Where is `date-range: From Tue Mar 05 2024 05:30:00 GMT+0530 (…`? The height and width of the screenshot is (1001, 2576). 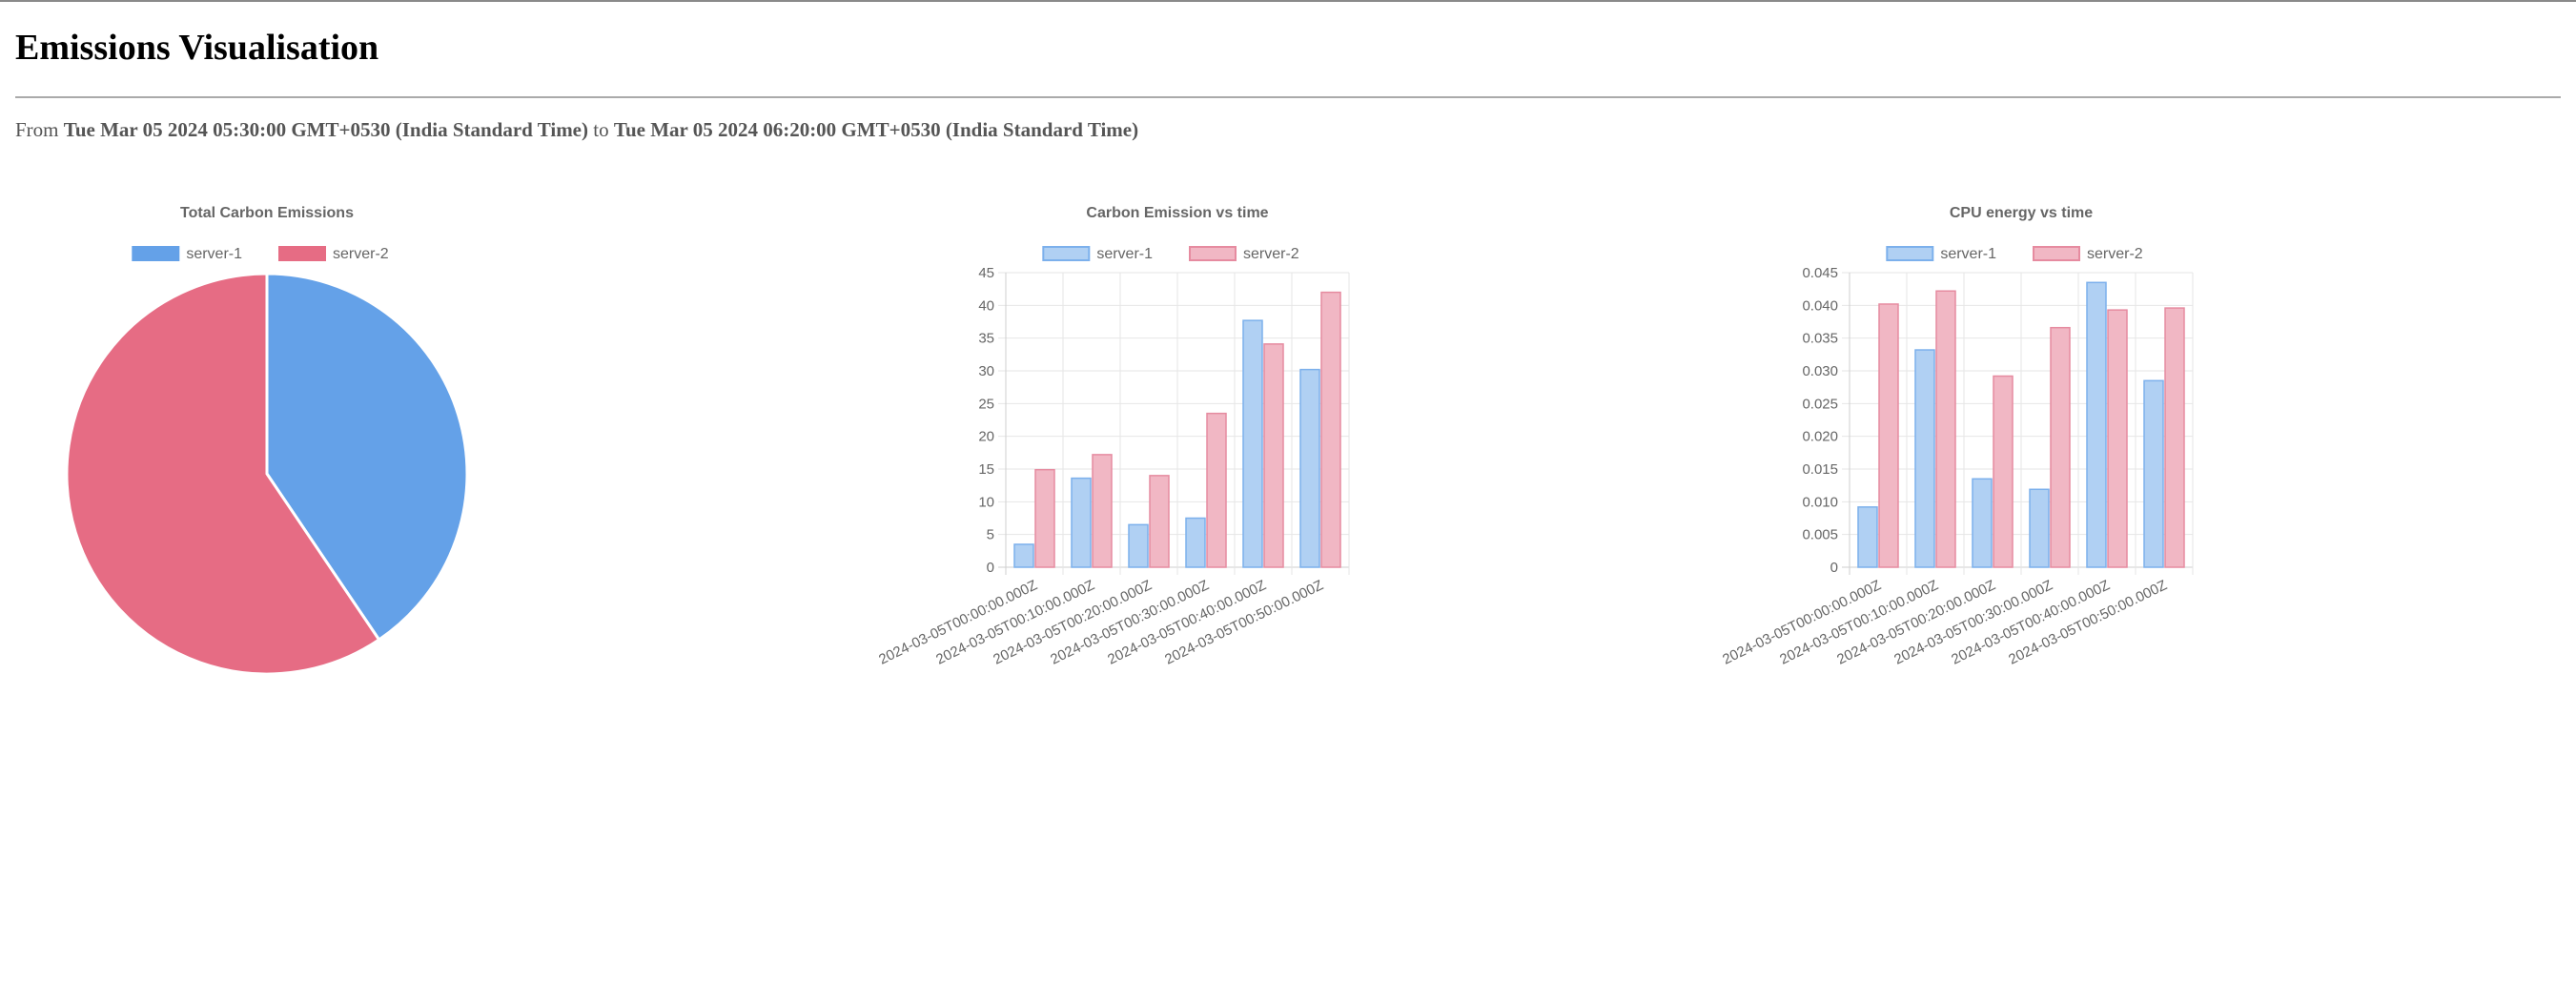 date-range: From Tue Mar 05 2024 05:30:00 GMT+0530 (… is located at coordinates (577, 130).